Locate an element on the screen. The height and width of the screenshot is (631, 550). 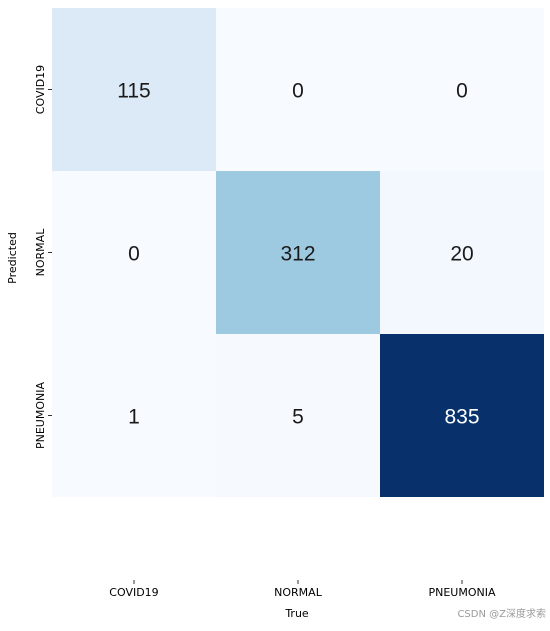
cell-pneumonia-covid19 is located at coordinates (134, 415).